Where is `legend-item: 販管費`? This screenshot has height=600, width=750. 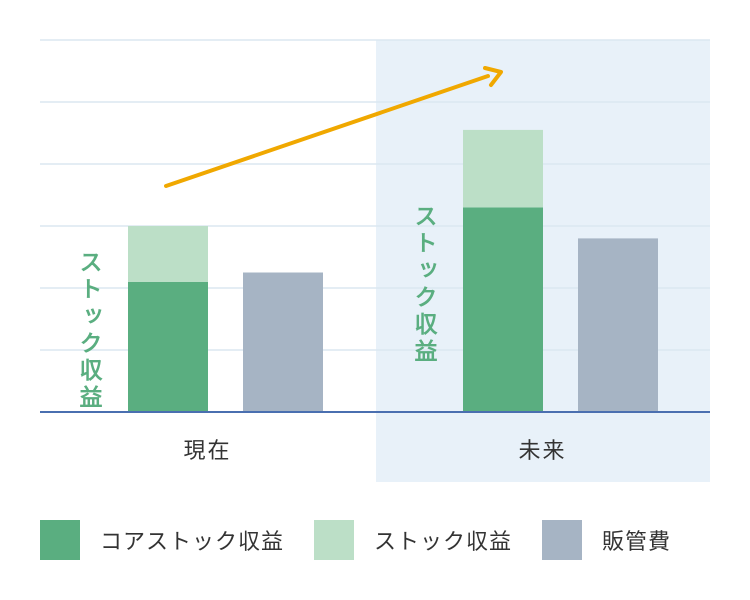
legend-item: 販管費 is located at coordinates (606, 540).